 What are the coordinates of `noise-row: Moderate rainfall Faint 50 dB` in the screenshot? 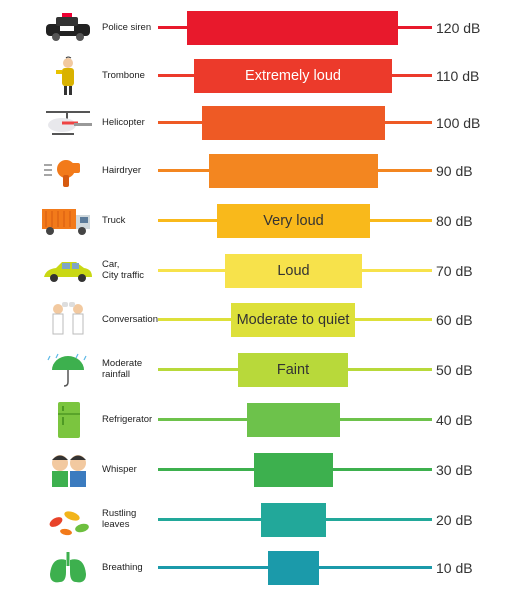 It's located at (263, 370).